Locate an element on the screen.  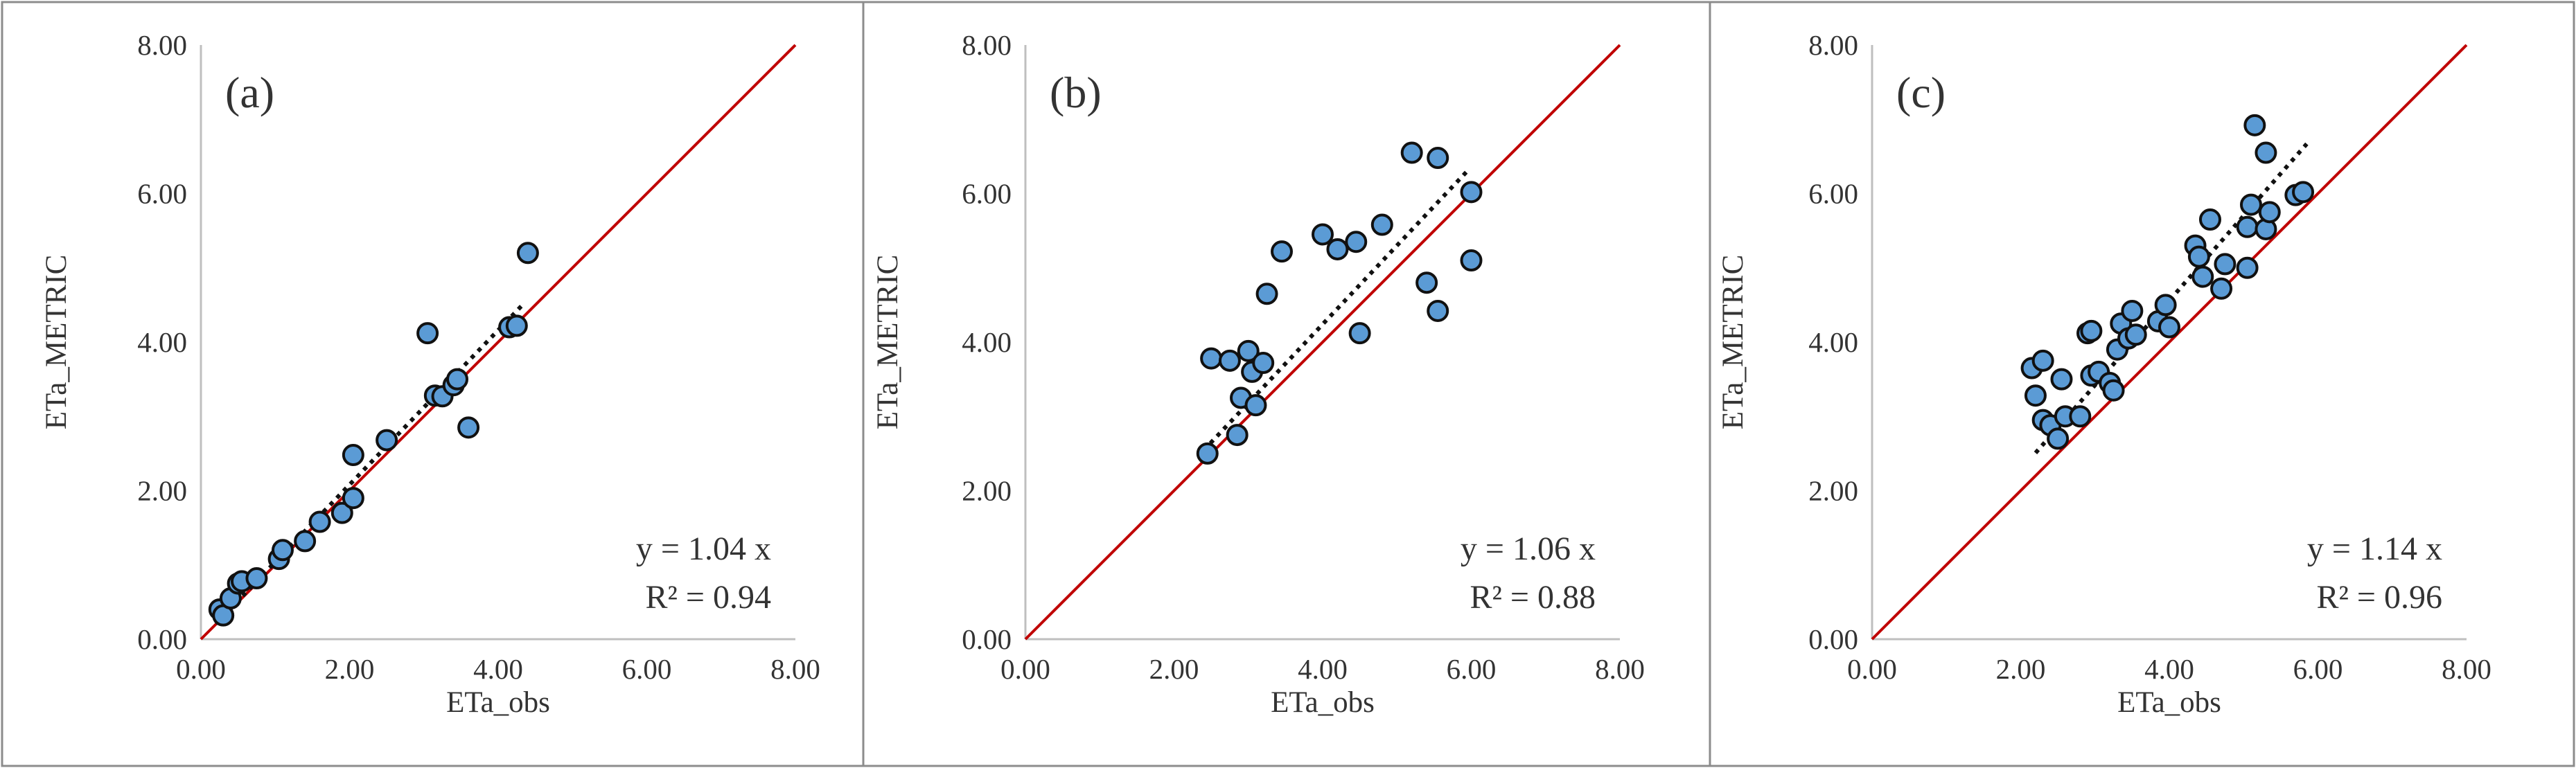
regression-equation: y = 1.06 x is located at coordinates (1529, 549).